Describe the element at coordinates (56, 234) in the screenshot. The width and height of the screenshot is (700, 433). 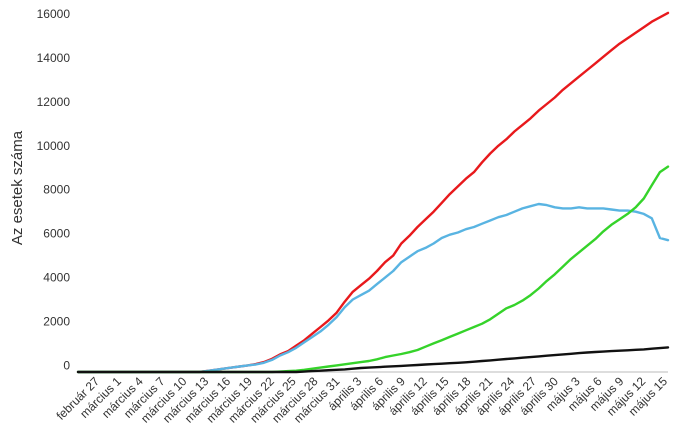
I see `y-tick-label: 6000` at that location.